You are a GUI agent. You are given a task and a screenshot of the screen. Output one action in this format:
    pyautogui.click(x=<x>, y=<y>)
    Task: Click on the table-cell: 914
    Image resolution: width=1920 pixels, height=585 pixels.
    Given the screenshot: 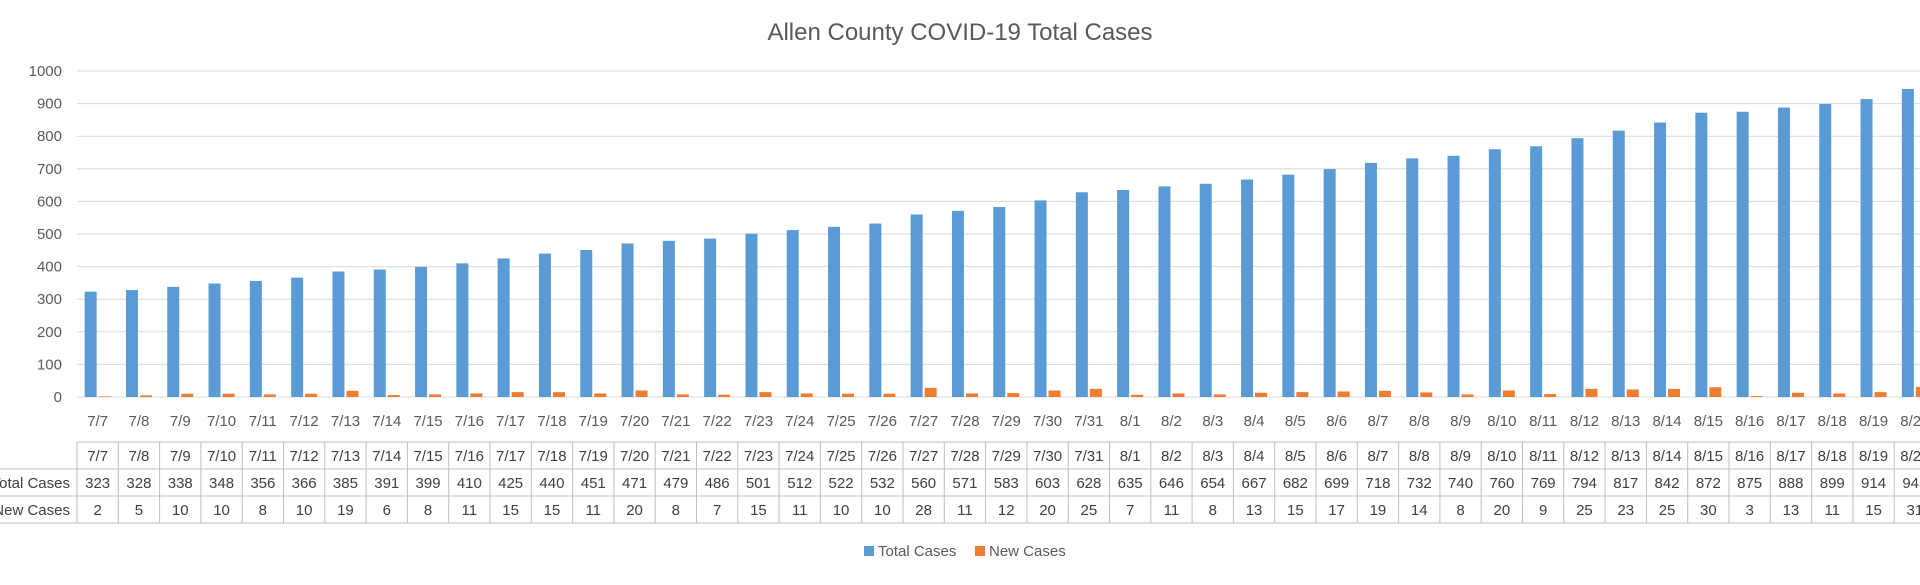 What is the action you would take?
    pyautogui.click(x=1873, y=483)
    